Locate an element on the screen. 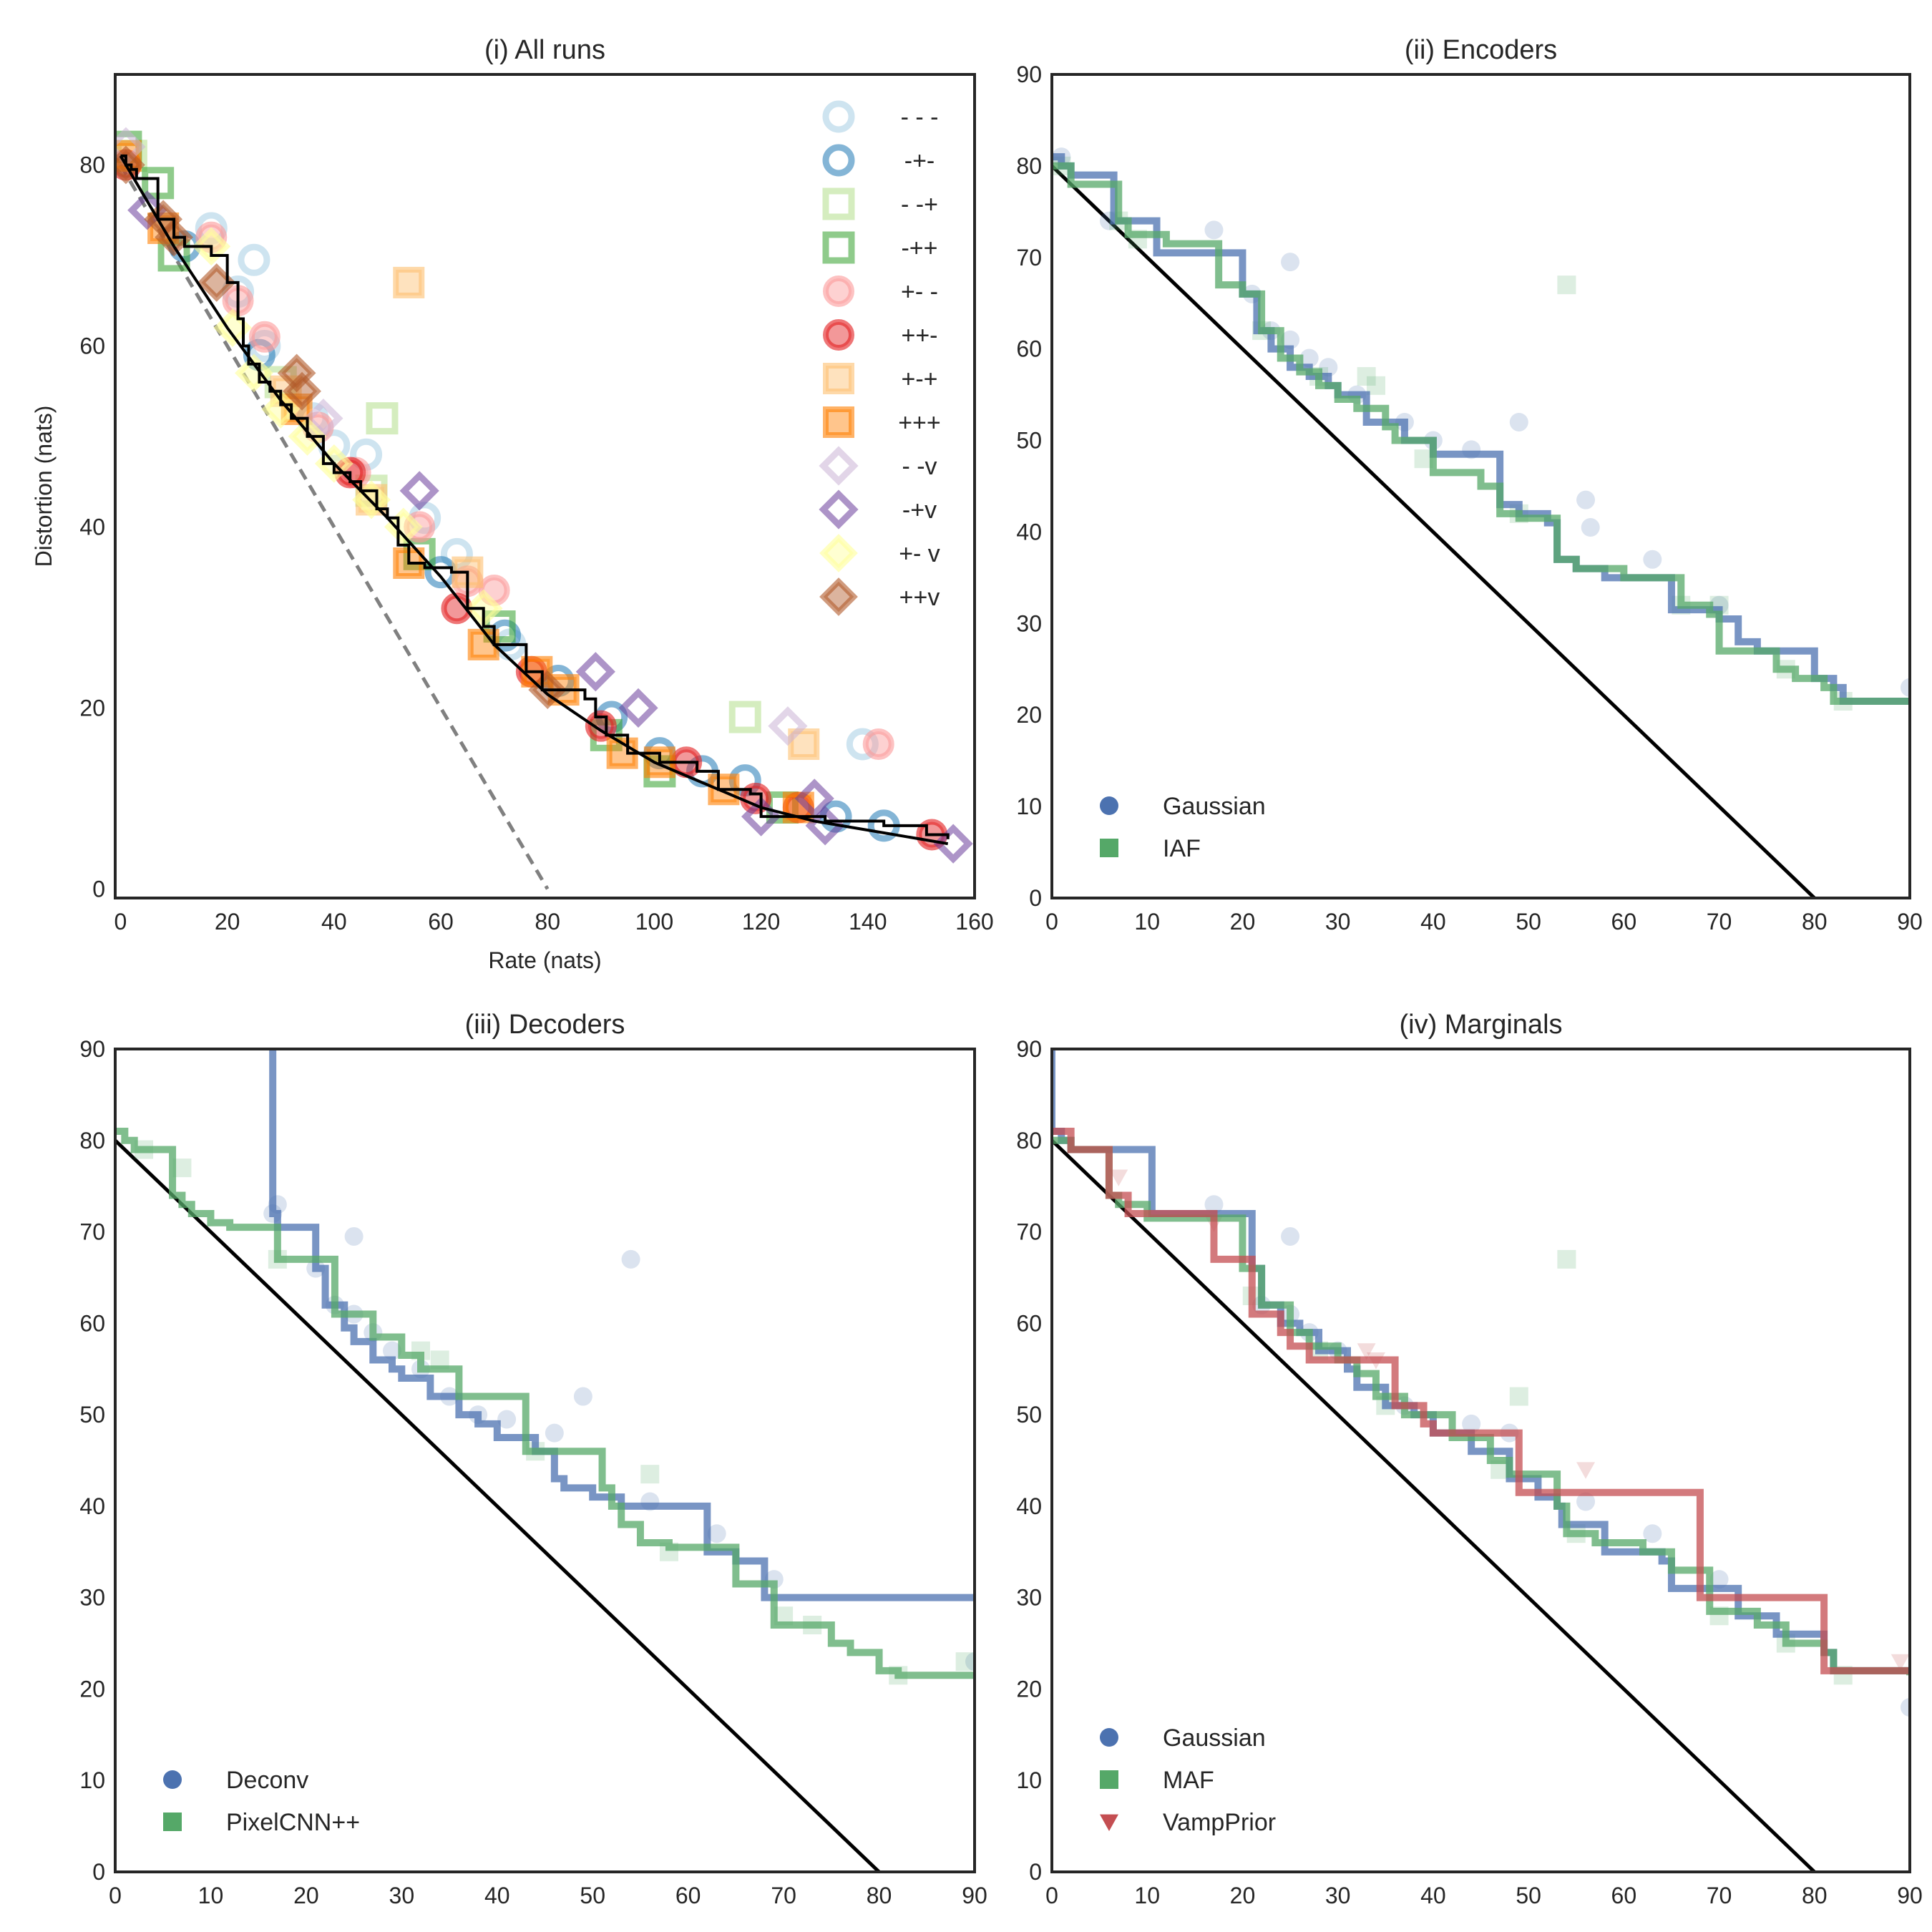 This screenshot has width=1932, height=1932. legend-label: Deconv is located at coordinates (267, 1780).